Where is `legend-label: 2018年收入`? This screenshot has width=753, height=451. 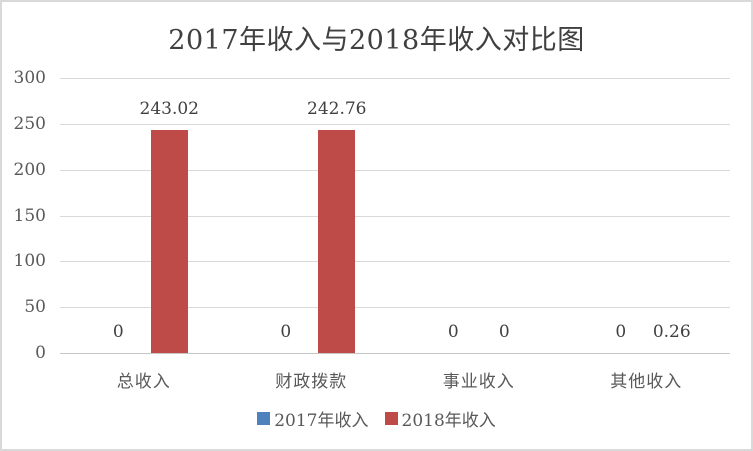
legend-label: 2018年收入 is located at coordinates (448, 421).